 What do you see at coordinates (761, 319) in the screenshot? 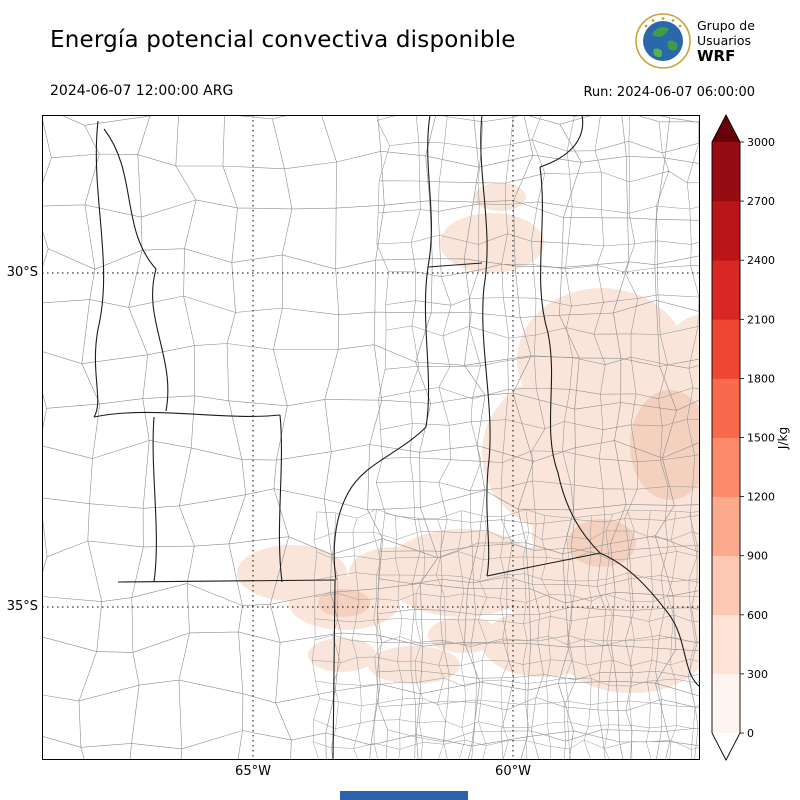
I see `colorbar-tick-label: 2100` at bounding box center [761, 319].